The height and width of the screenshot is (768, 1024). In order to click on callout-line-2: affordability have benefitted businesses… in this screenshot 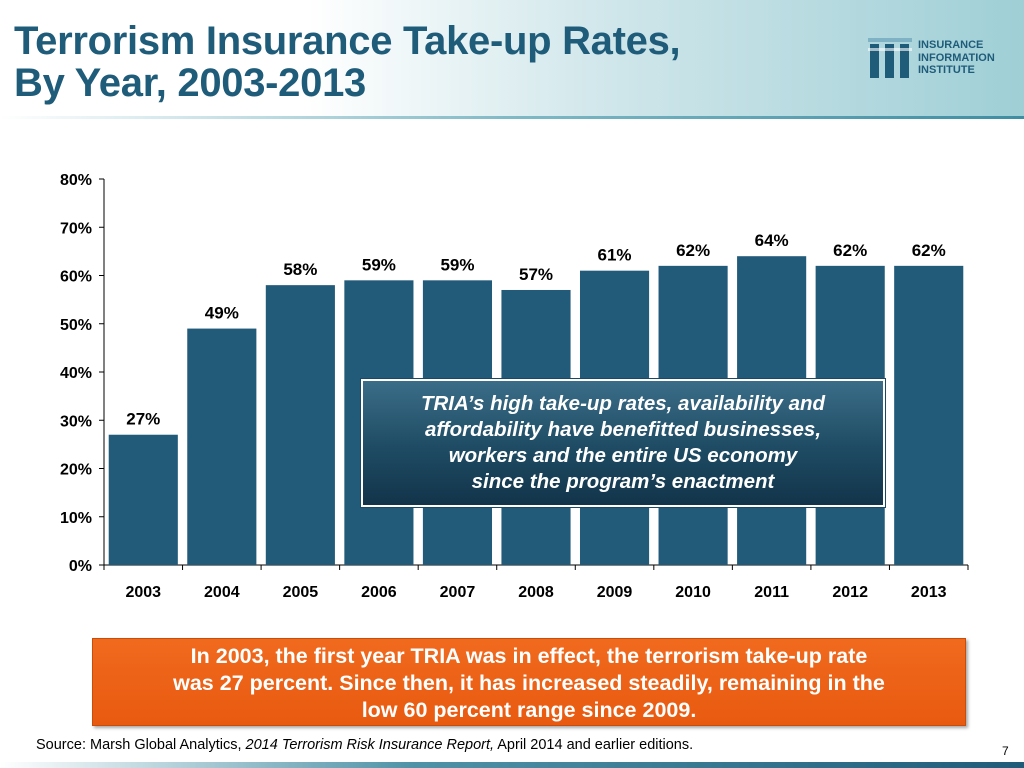, I will do `click(623, 429)`.